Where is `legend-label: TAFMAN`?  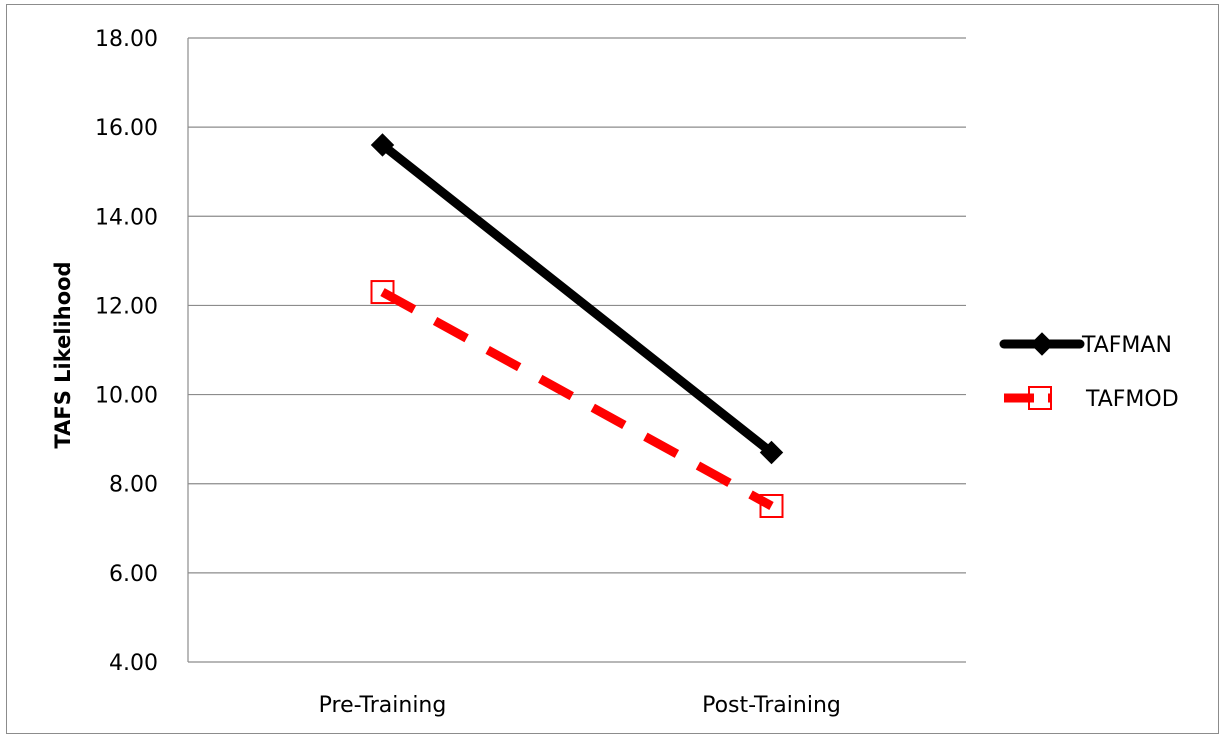 legend-label: TAFMAN is located at coordinates (1126, 345).